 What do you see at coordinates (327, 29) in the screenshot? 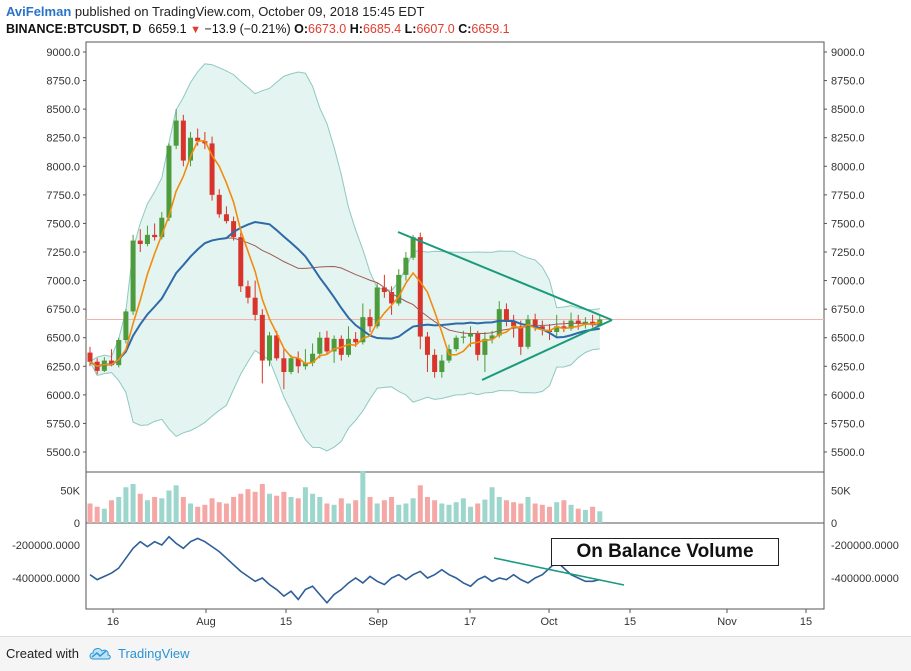
I see `open-value: 6673.0` at bounding box center [327, 29].